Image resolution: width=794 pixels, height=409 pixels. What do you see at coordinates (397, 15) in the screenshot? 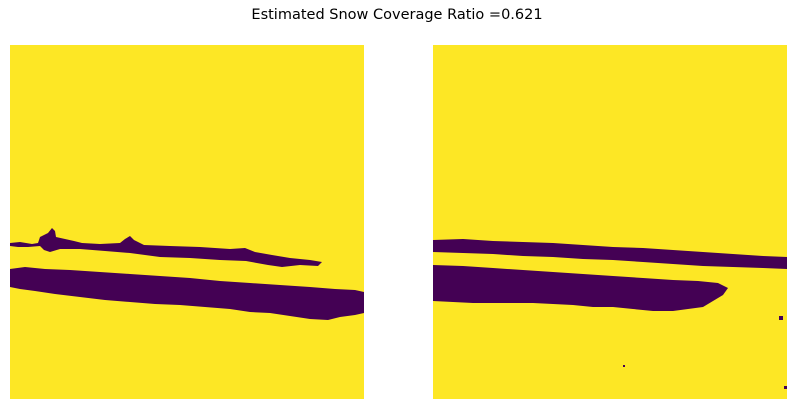
I see `figure-title: Estimated Snow Coverage Ratio =0.621` at bounding box center [397, 15].